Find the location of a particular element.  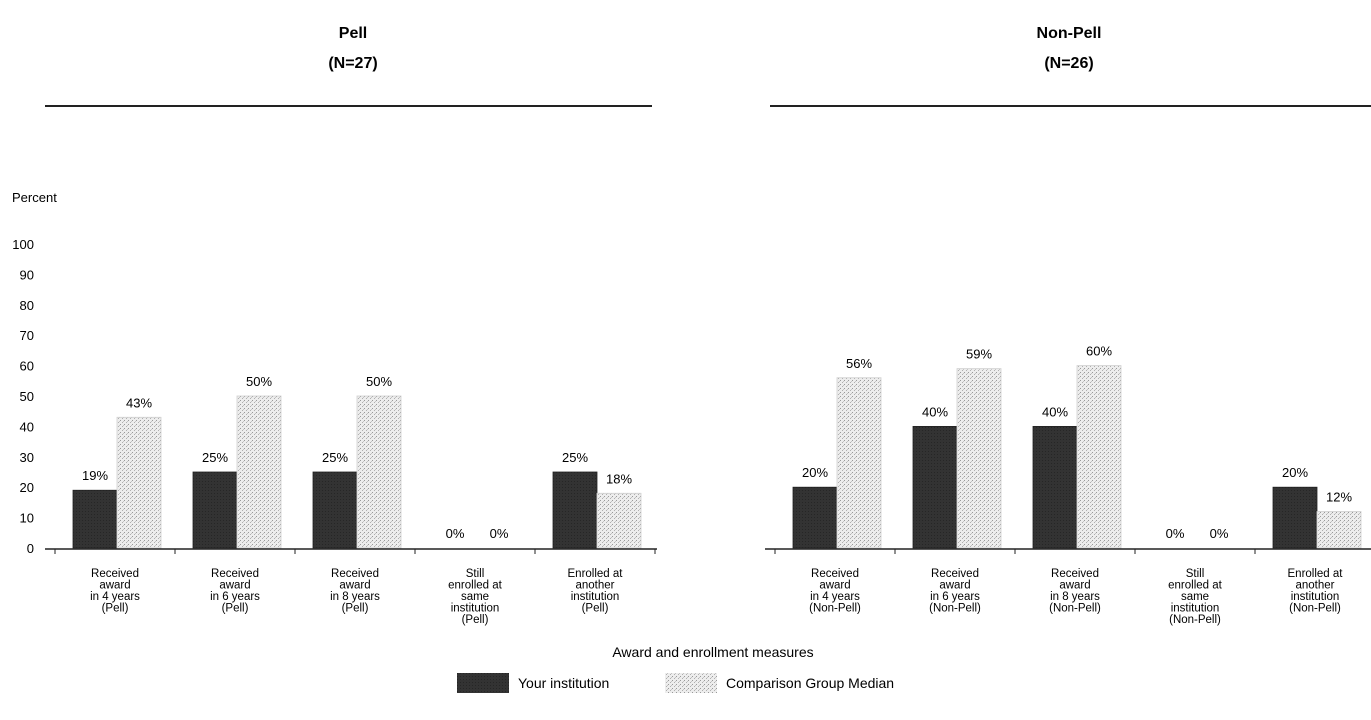

y-tick-label: 40 is located at coordinates (27, 426).